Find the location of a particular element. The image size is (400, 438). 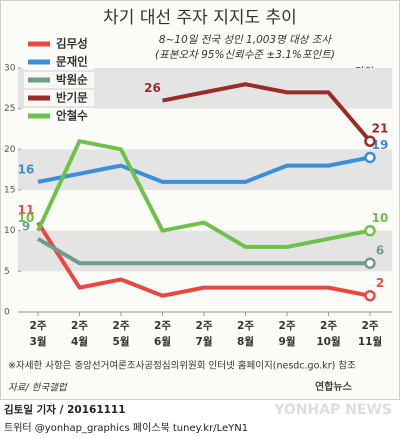

value-label: 2 is located at coordinates (380, 283).